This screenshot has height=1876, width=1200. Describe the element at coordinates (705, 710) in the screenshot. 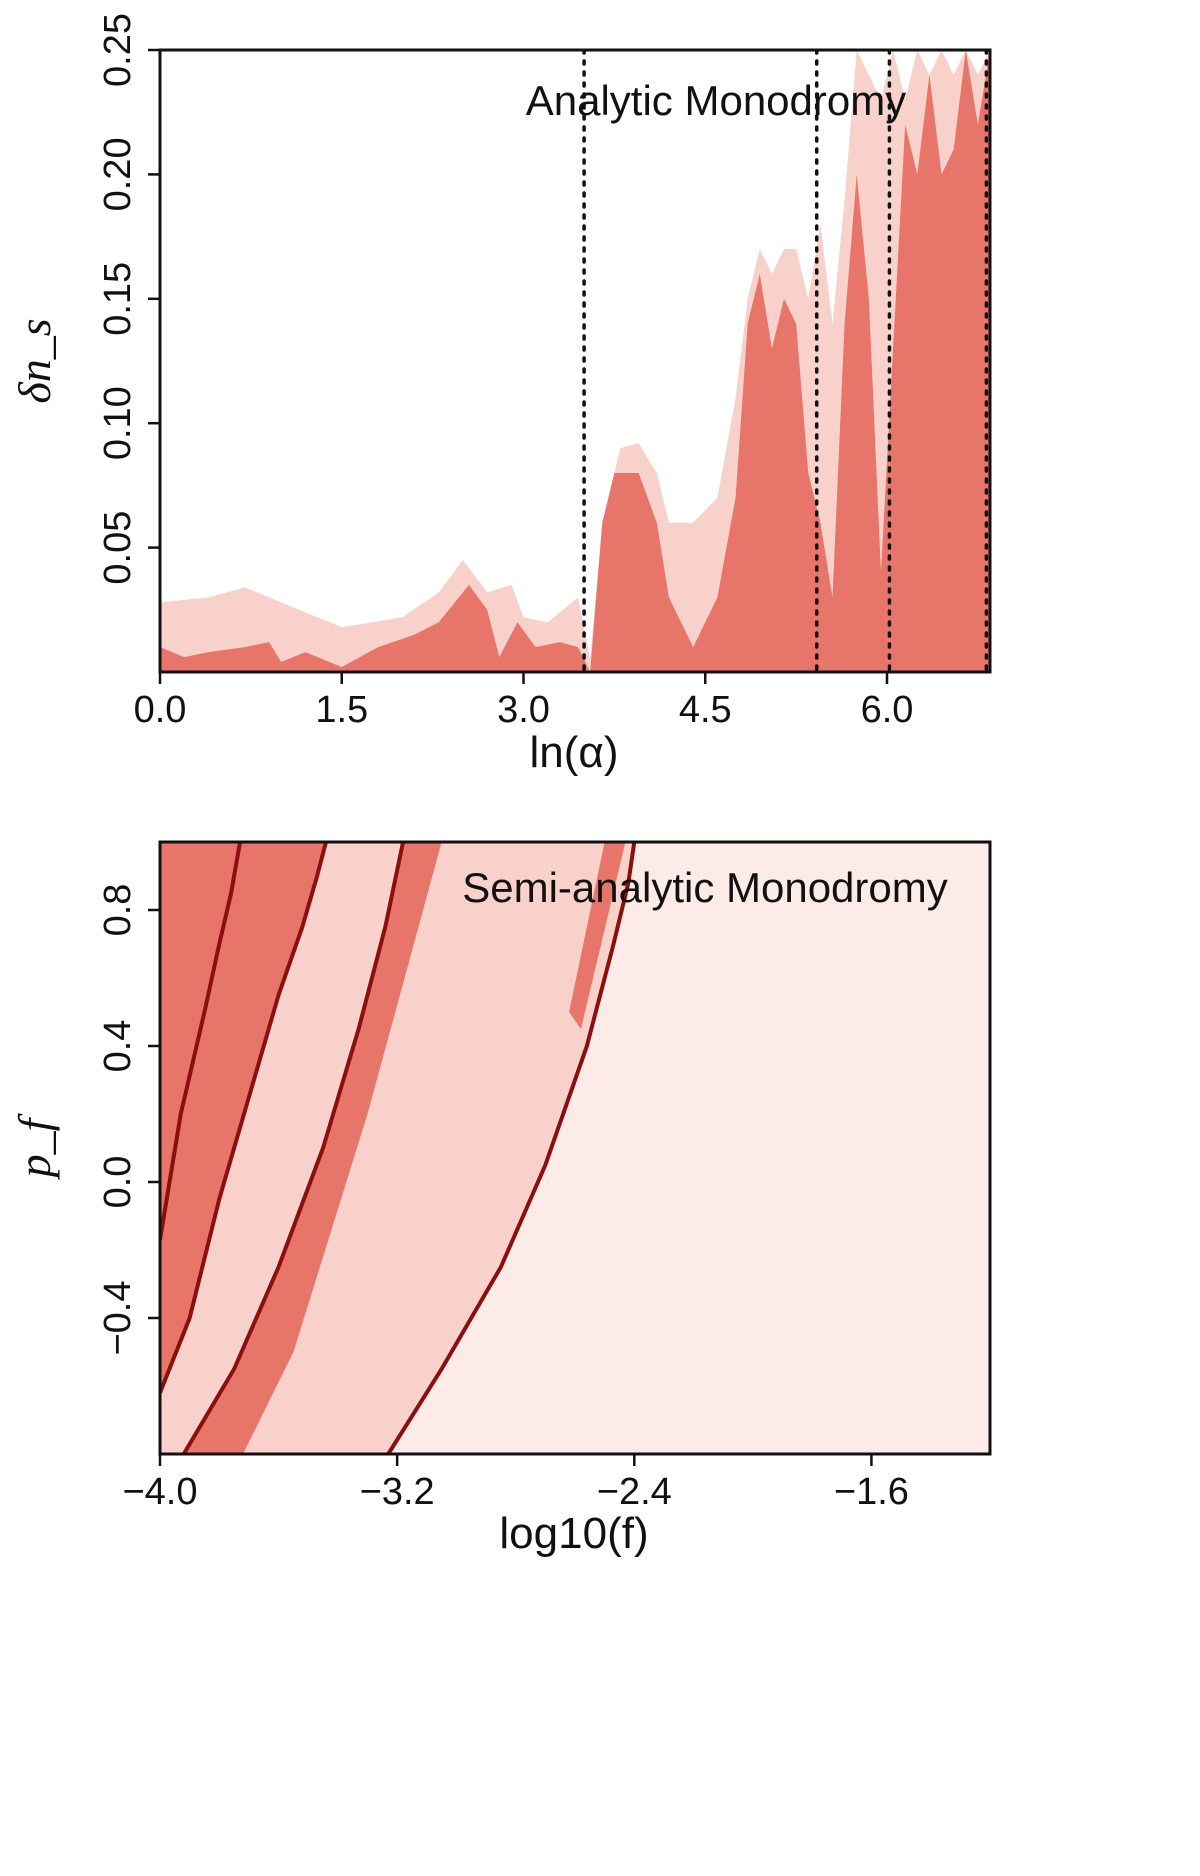

I see `x-tick-label: 4.5` at that location.